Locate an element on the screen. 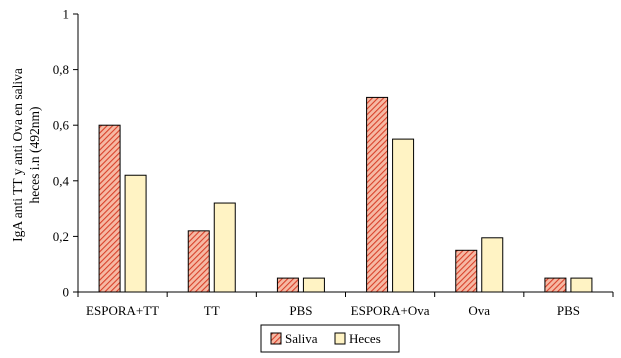  y-tick-label: 1 is located at coordinates (66, 14).